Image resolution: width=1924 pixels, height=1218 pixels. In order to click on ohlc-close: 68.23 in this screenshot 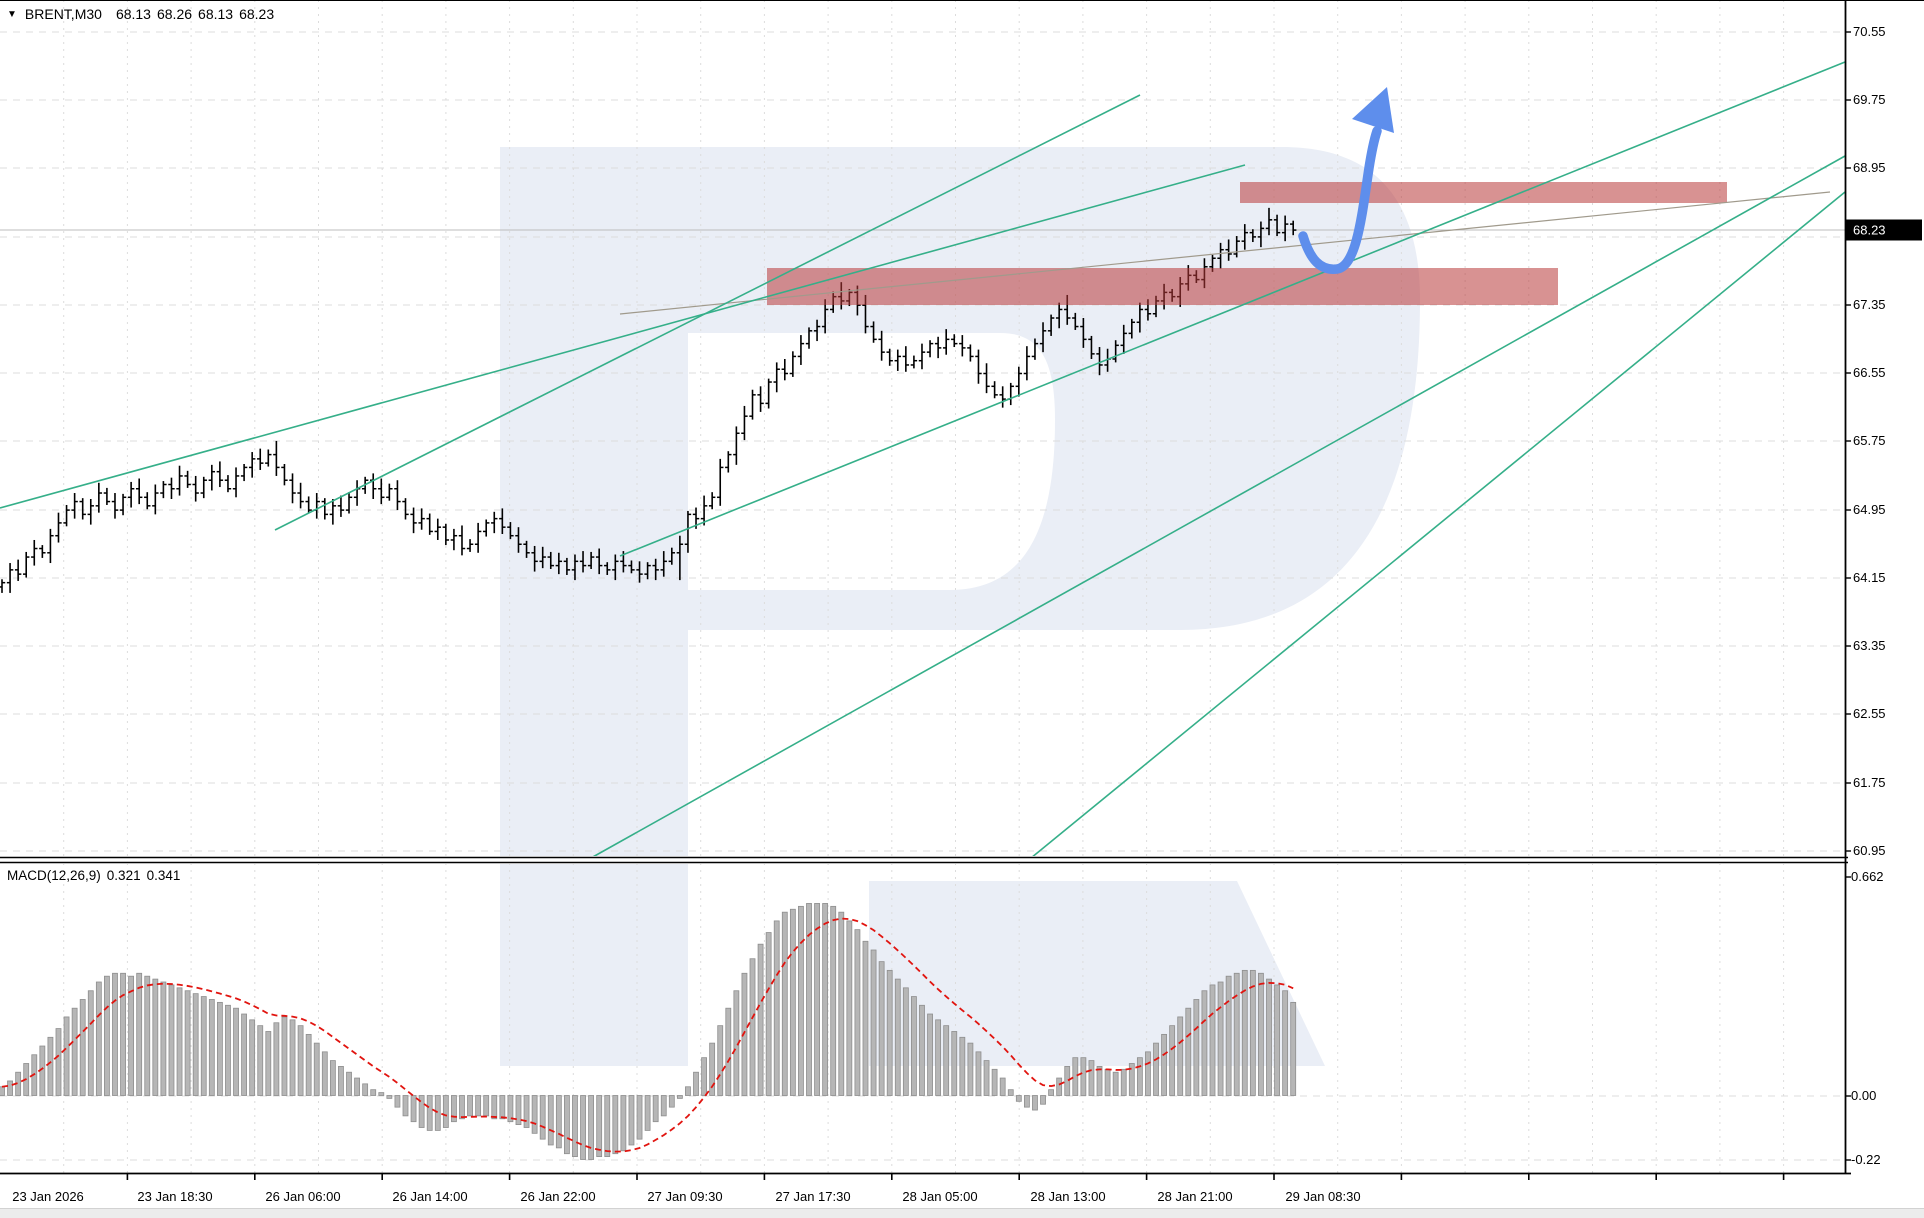, I will do `click(257, 14)`.